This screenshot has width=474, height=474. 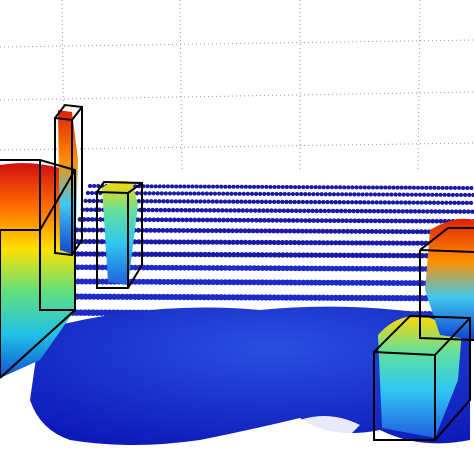 I want to click on box-middle, so click(x=119, y=234).